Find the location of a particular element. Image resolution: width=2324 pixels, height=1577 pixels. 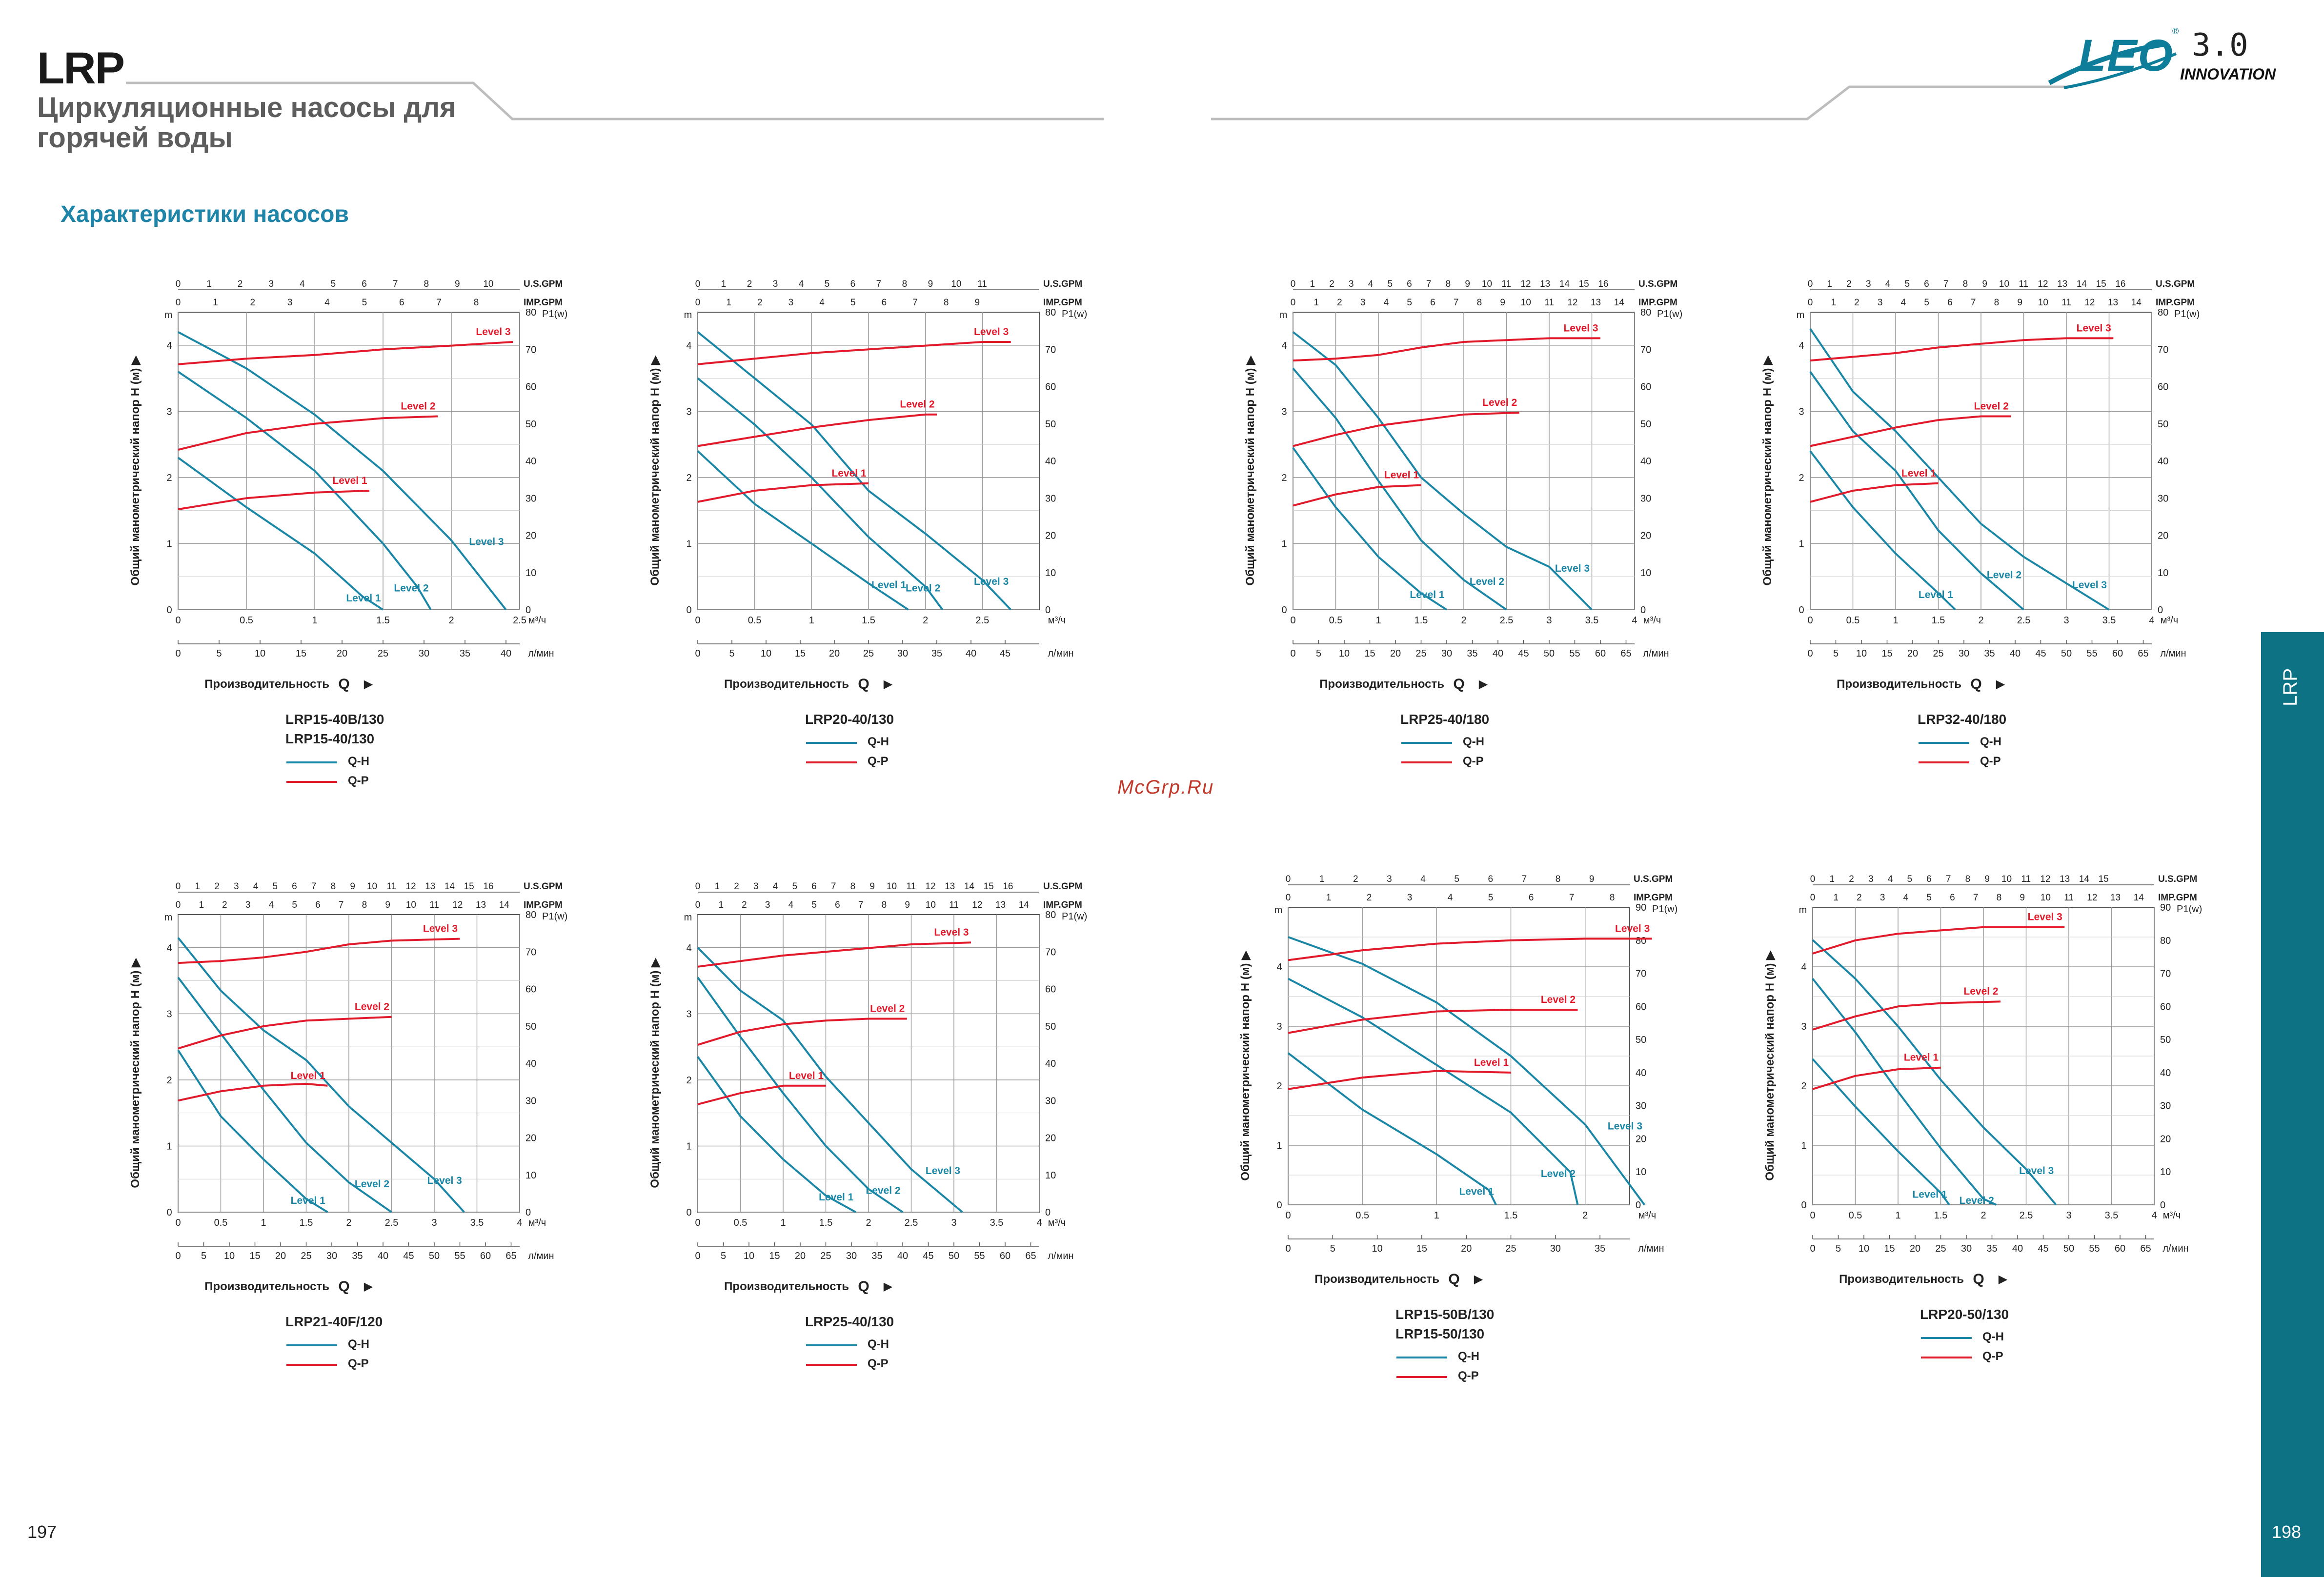

tick-label-m3h: 3 is located at coordinates (2066, 621).